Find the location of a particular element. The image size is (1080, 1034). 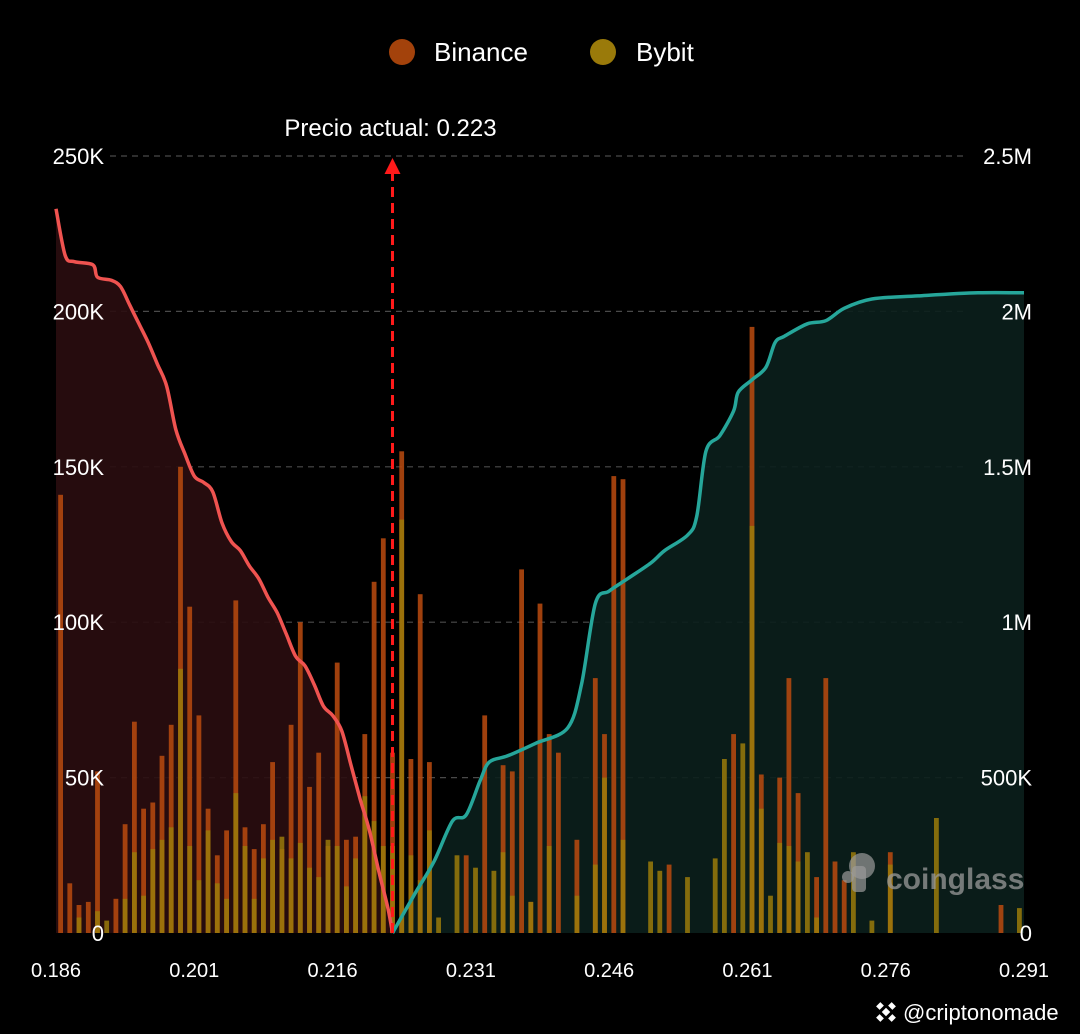

legend-label-binance: Binance is located at coordinates (481, 52).